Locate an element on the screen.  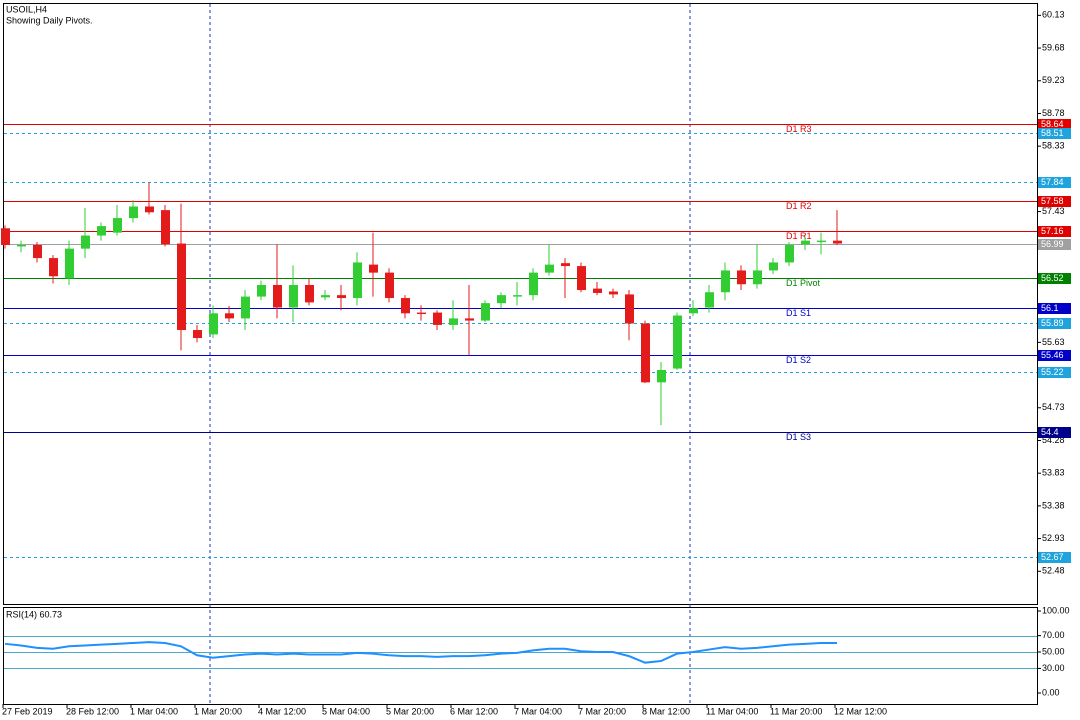
y-tick-label: 53.38 is located at coordinates (1053, 505).